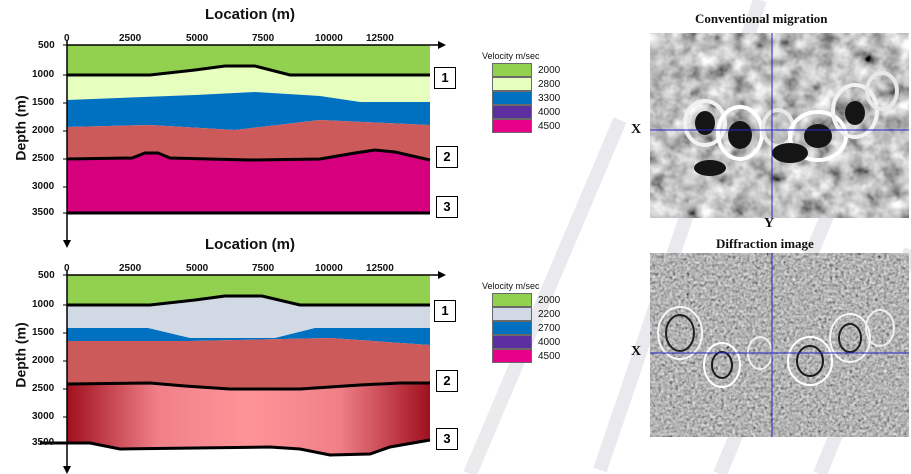  What do you see at coordinates (636, 129) in the screenshot?
I see `conventional-x-label: X` at bounding box center [636, 129].